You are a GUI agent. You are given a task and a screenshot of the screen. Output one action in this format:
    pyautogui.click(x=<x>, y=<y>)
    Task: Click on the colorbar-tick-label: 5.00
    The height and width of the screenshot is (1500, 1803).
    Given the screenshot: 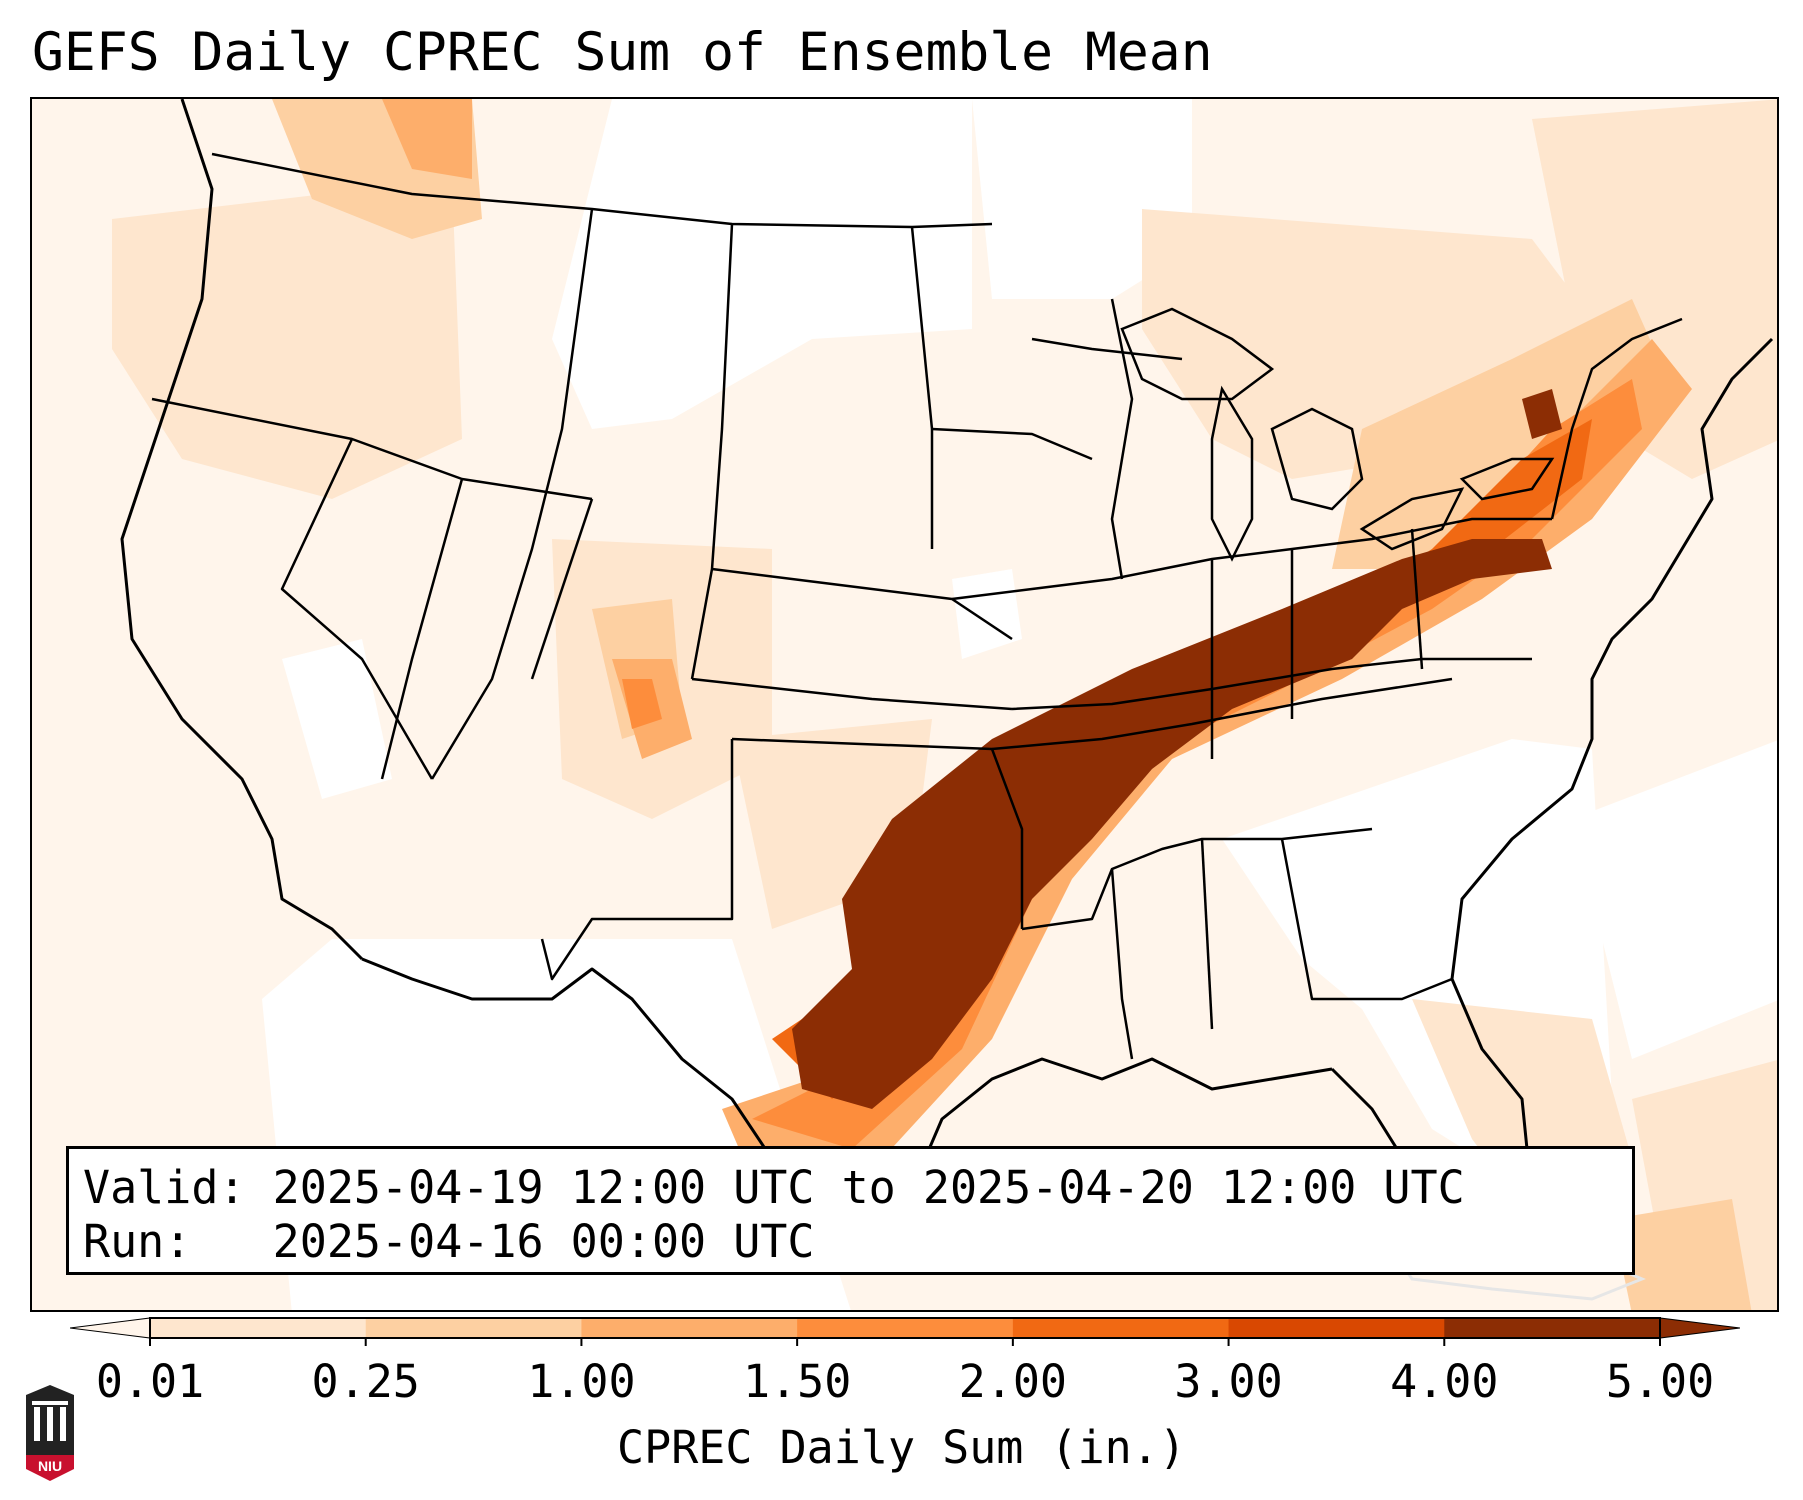 What is the action you would take?
    pyautogui.click(x=1660, y=1381)
    